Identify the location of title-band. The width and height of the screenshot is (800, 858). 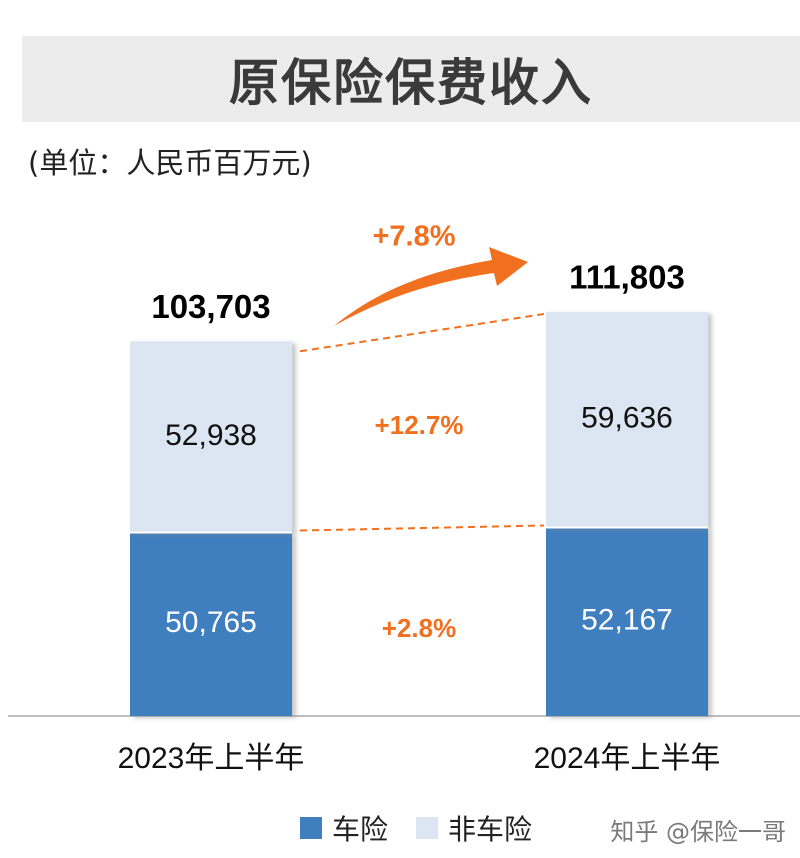
(411, 79).